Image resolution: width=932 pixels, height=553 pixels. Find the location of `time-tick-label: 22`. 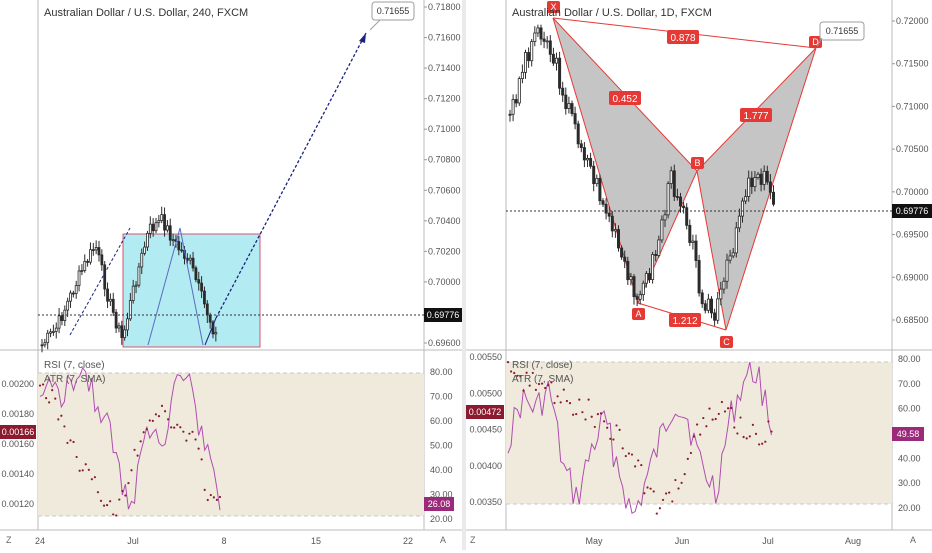

time-tick-label: 22 is located at coordinates (408, 541).